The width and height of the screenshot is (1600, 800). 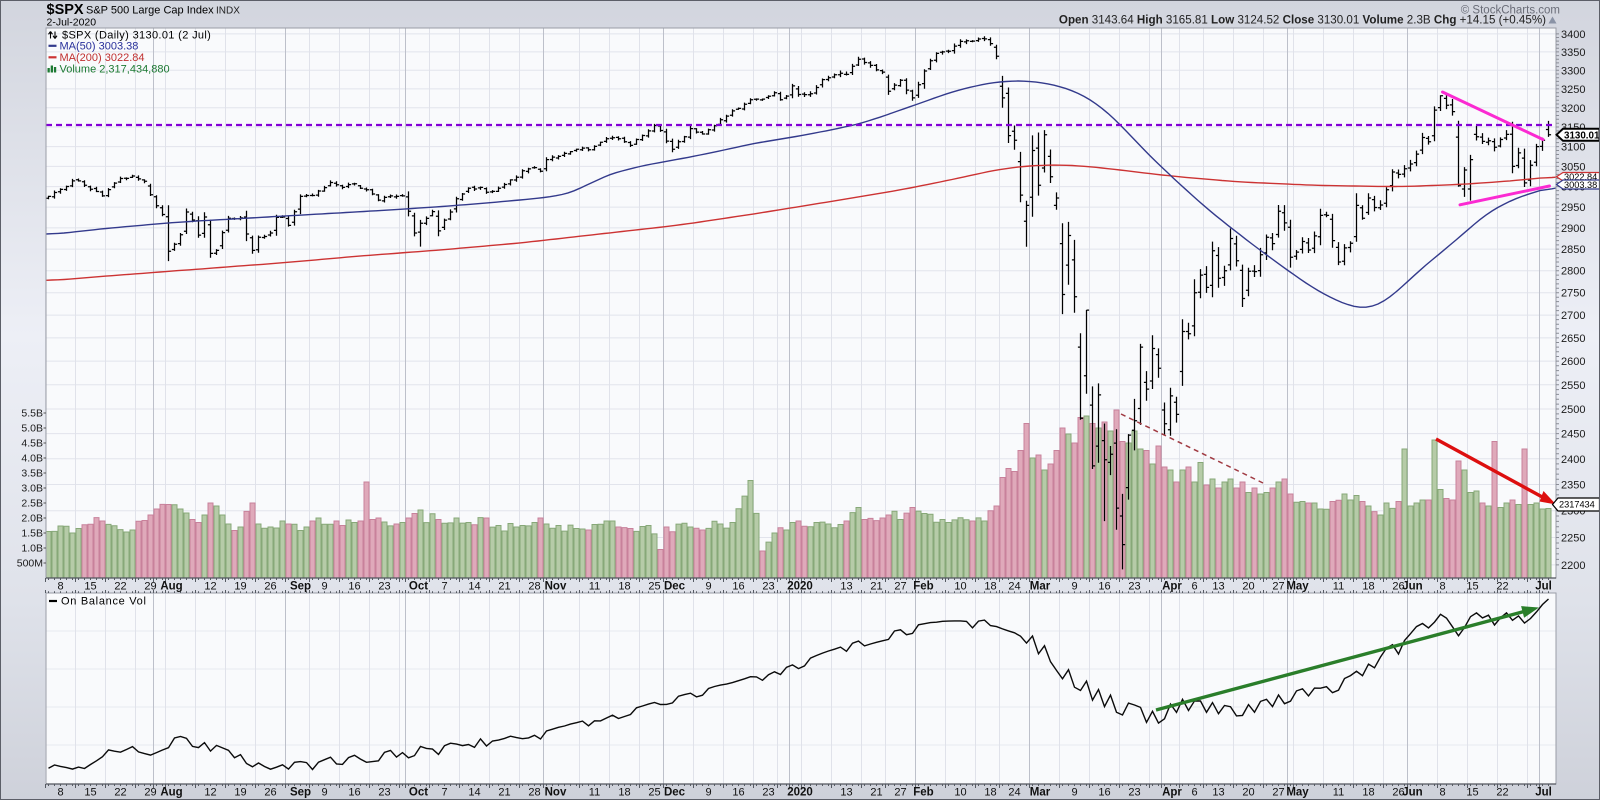 What do you see at coordinates (1573, 167) in the screenshot?
I see `svg-text: 3050` at bounding box center [1573, 167].